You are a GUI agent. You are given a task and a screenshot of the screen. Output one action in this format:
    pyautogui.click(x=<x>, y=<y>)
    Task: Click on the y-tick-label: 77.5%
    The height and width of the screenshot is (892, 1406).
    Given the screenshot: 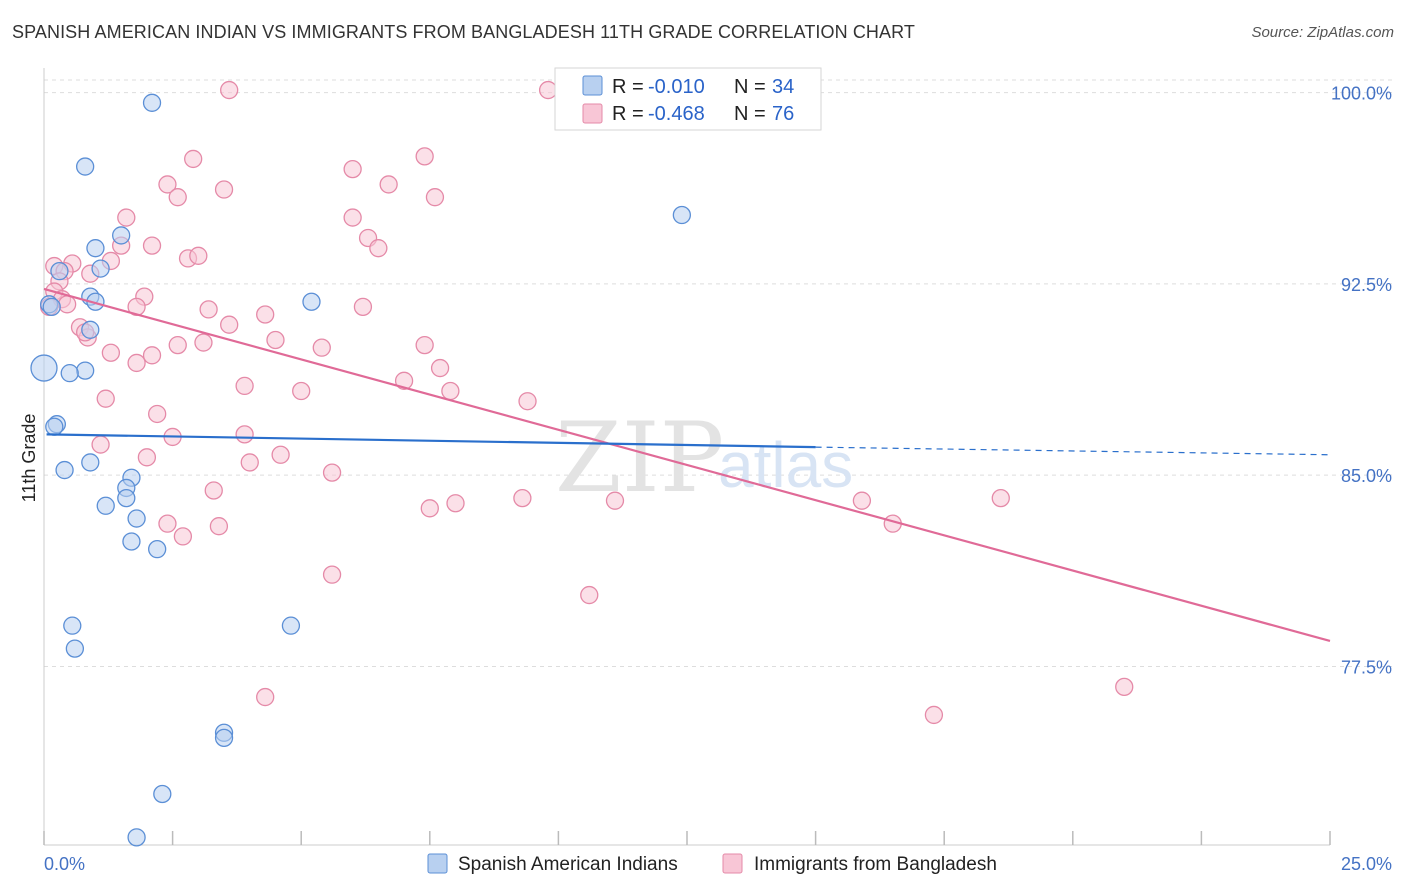 What is the action you would take?
    pyautogui.click(x=1366, y=667)
    